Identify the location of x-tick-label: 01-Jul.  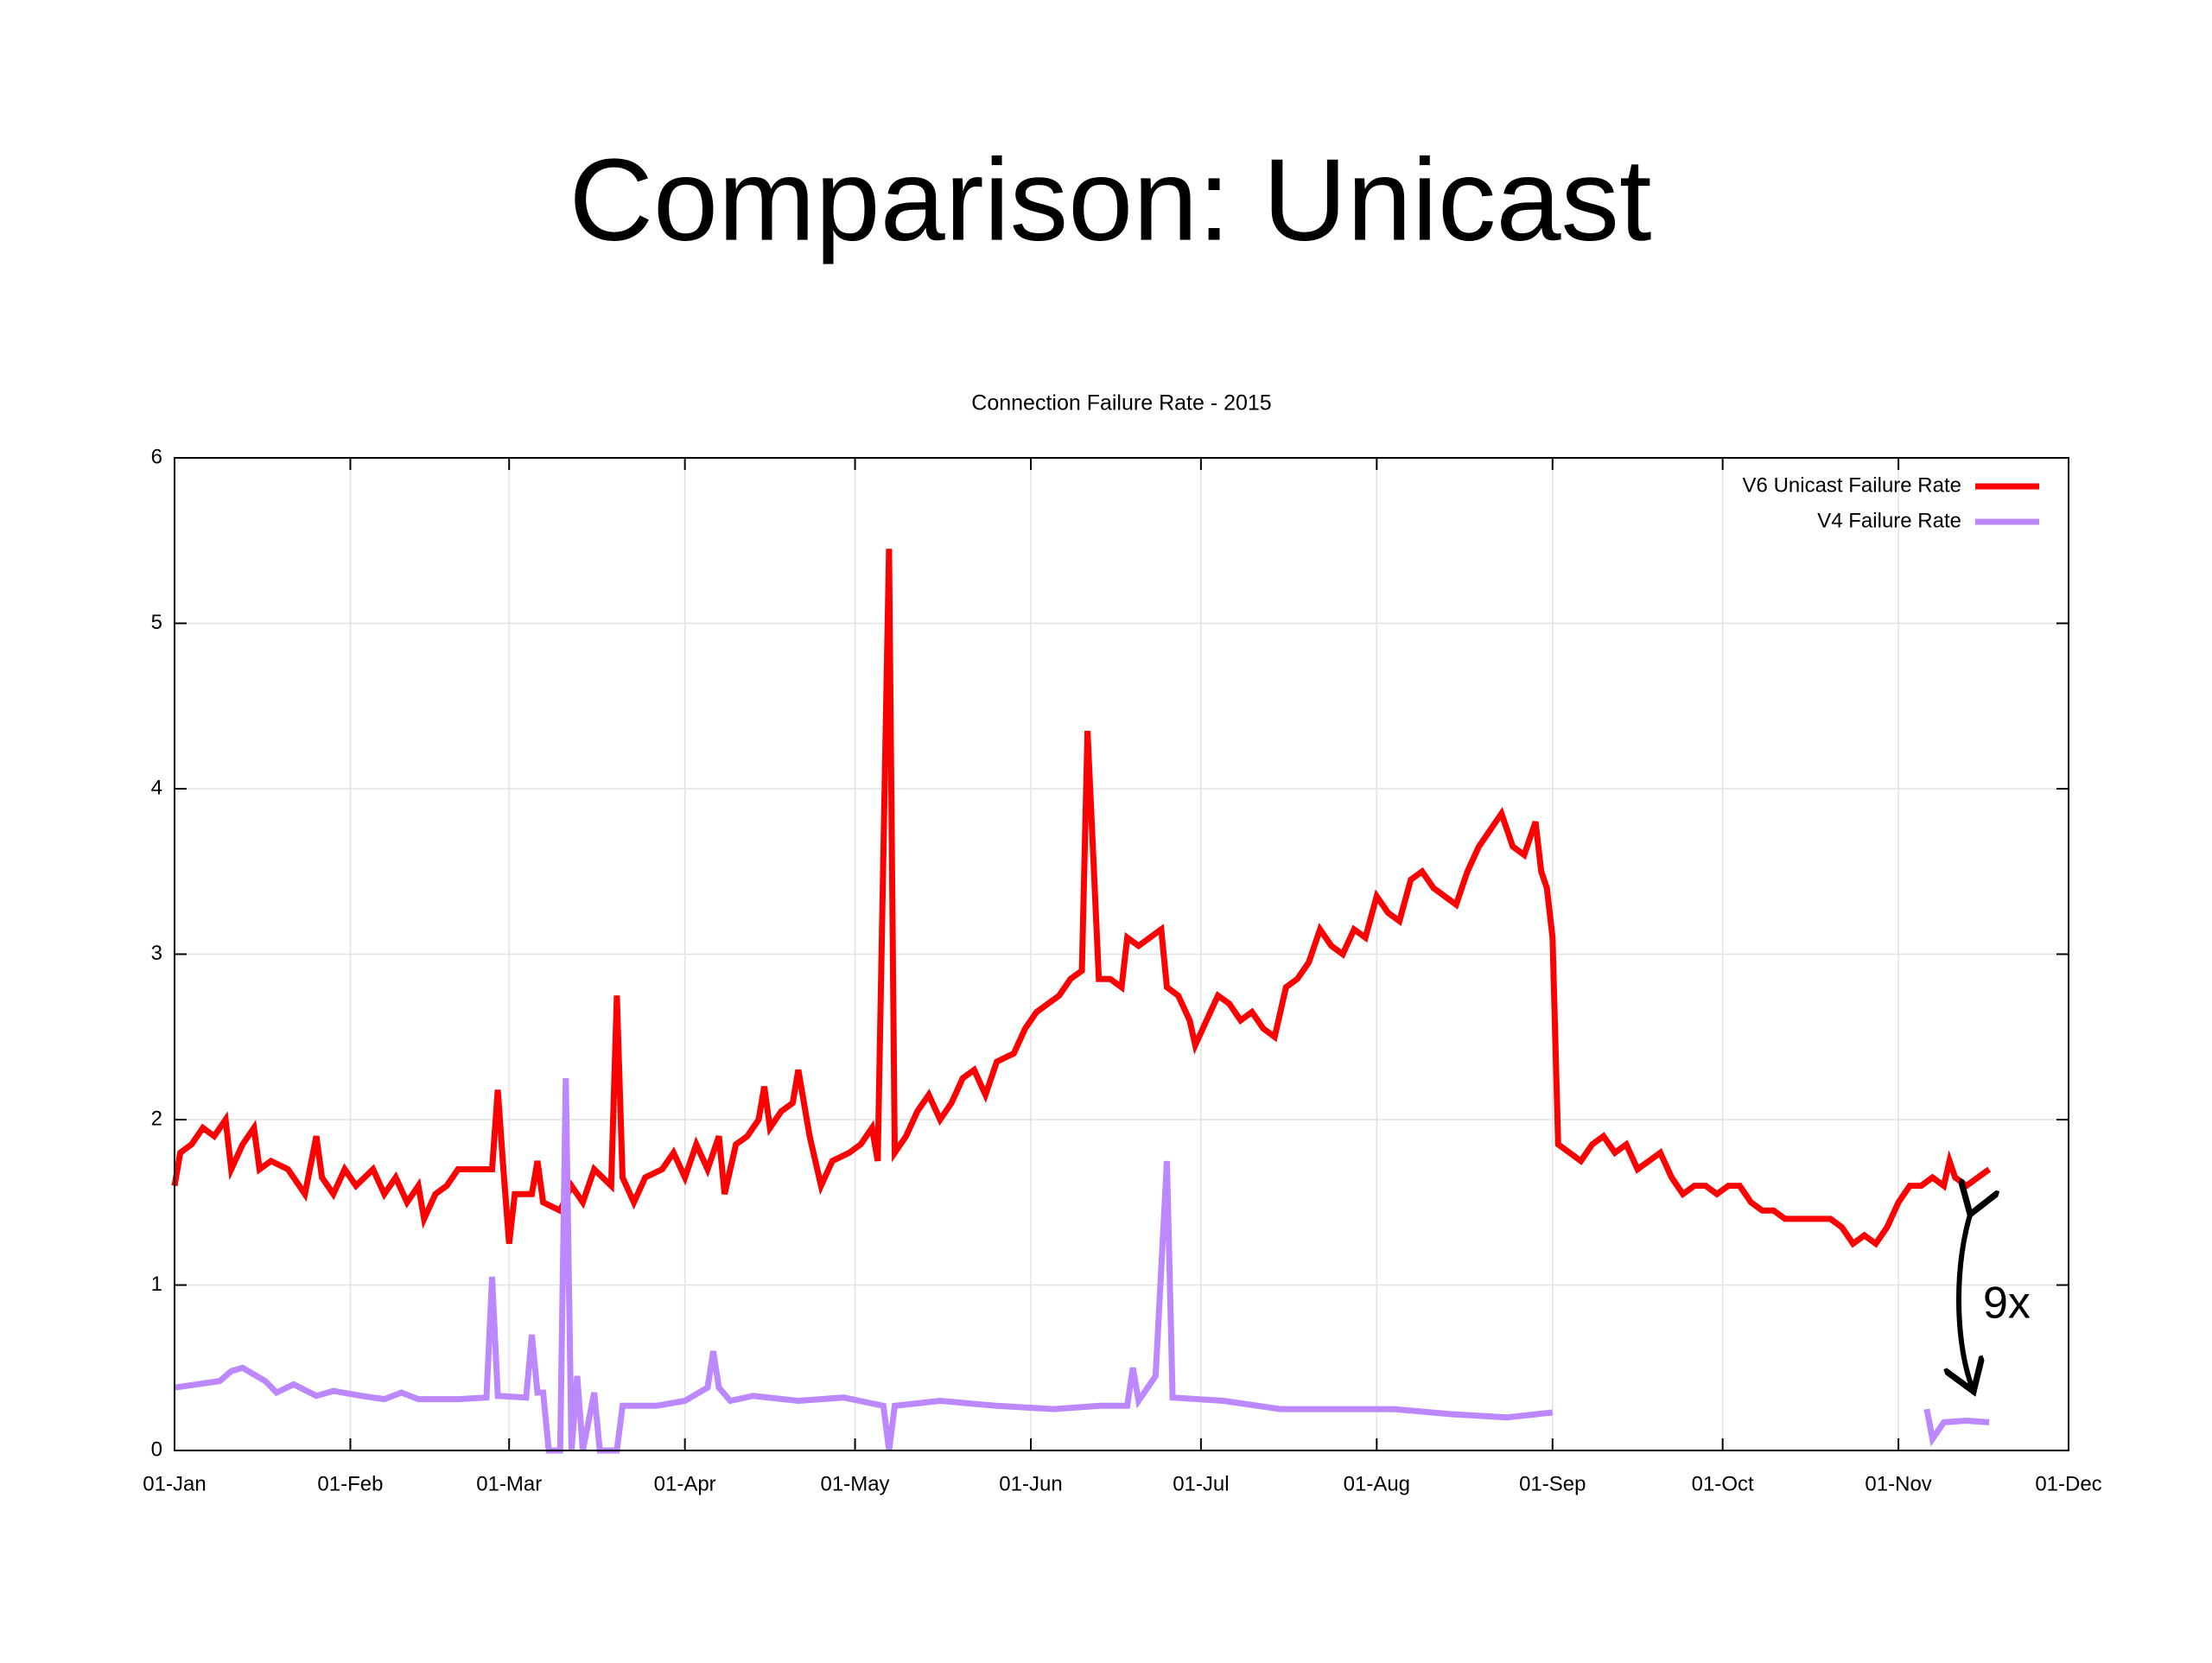
(1201, 1483).